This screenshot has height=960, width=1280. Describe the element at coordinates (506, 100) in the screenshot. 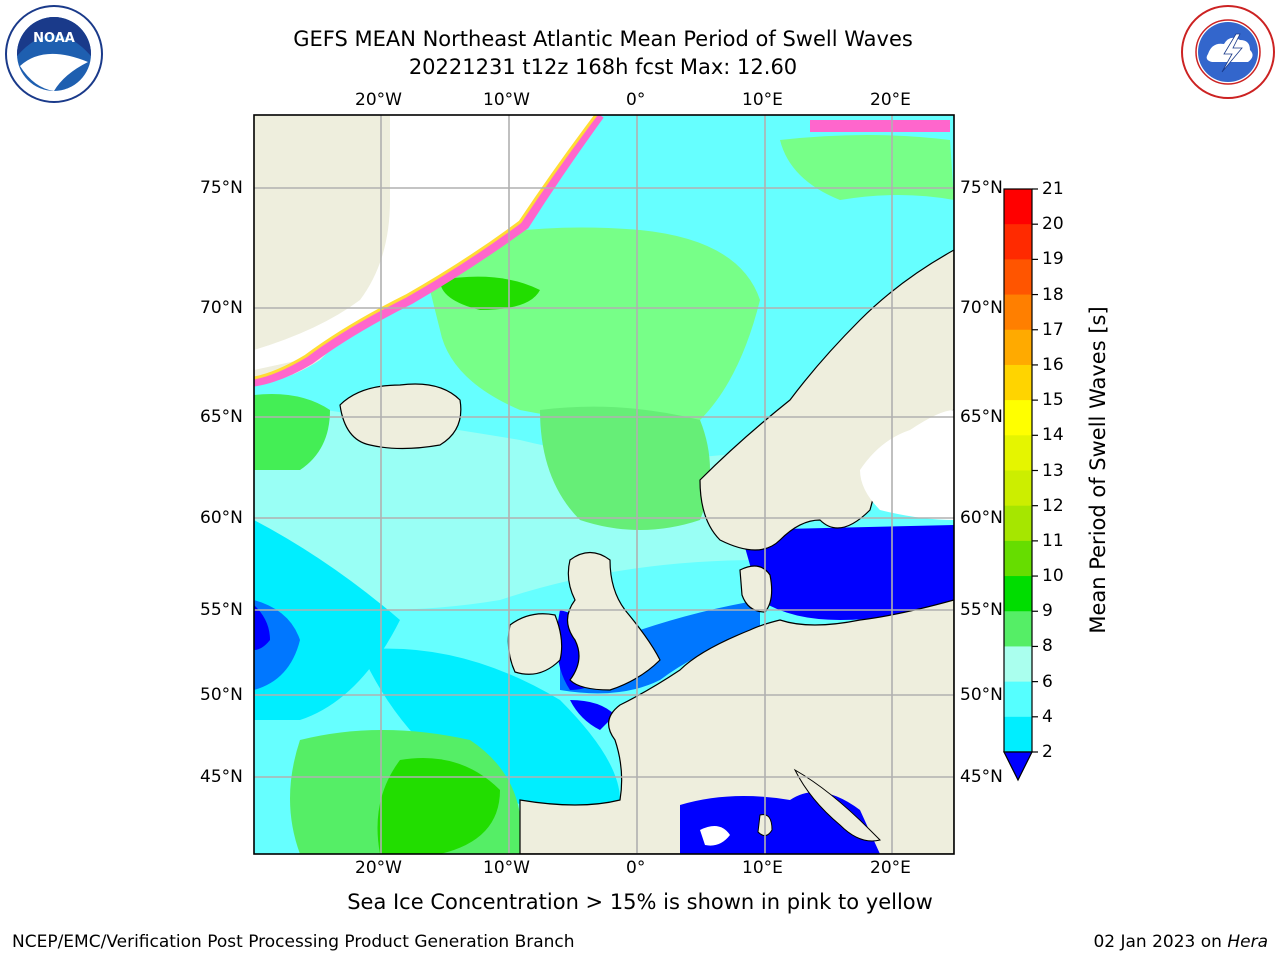

I see `lon-label-top: 10°W` at that location.